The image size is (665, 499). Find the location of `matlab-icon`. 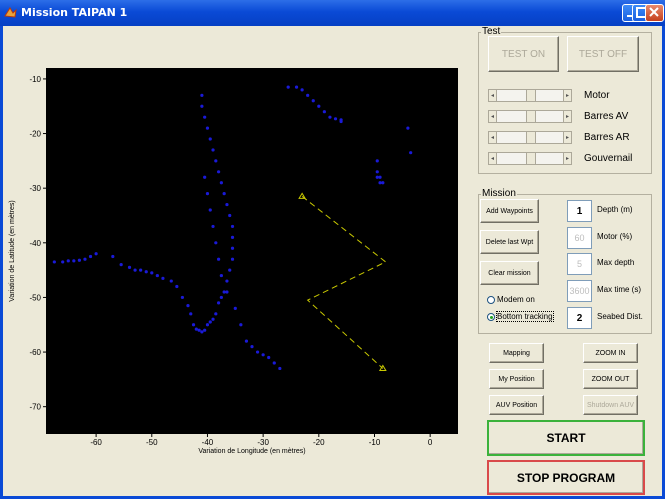

matlab-icon is located at coordinates (10, 12).